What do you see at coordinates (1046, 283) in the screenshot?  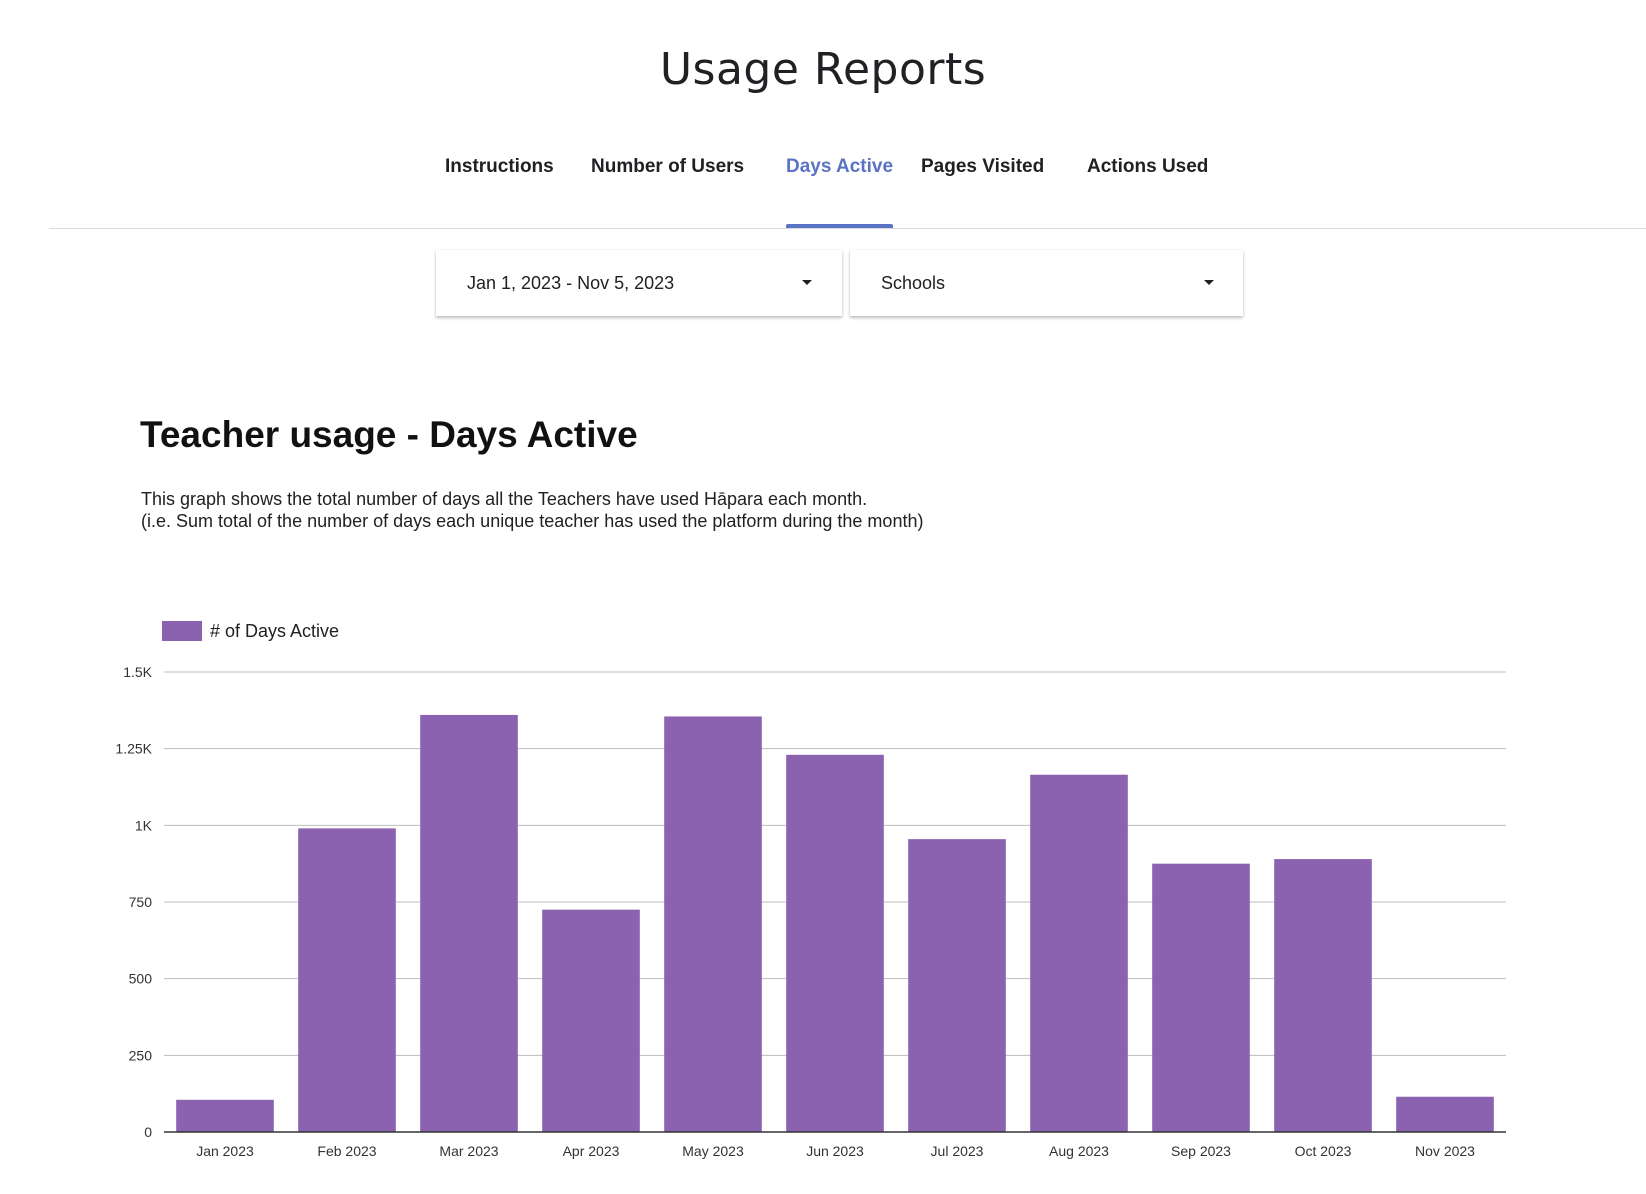 I see `scope-select: Schools` at bounding box center [1046, 283].